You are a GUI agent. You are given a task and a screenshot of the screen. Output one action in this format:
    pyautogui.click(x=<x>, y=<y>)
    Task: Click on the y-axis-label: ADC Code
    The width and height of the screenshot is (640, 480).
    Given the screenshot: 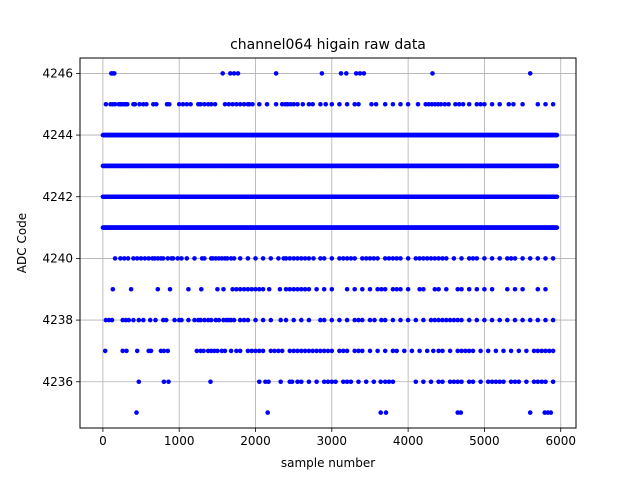 What is the action you would take?
    pyautogui.click(x=22, y=243)
    